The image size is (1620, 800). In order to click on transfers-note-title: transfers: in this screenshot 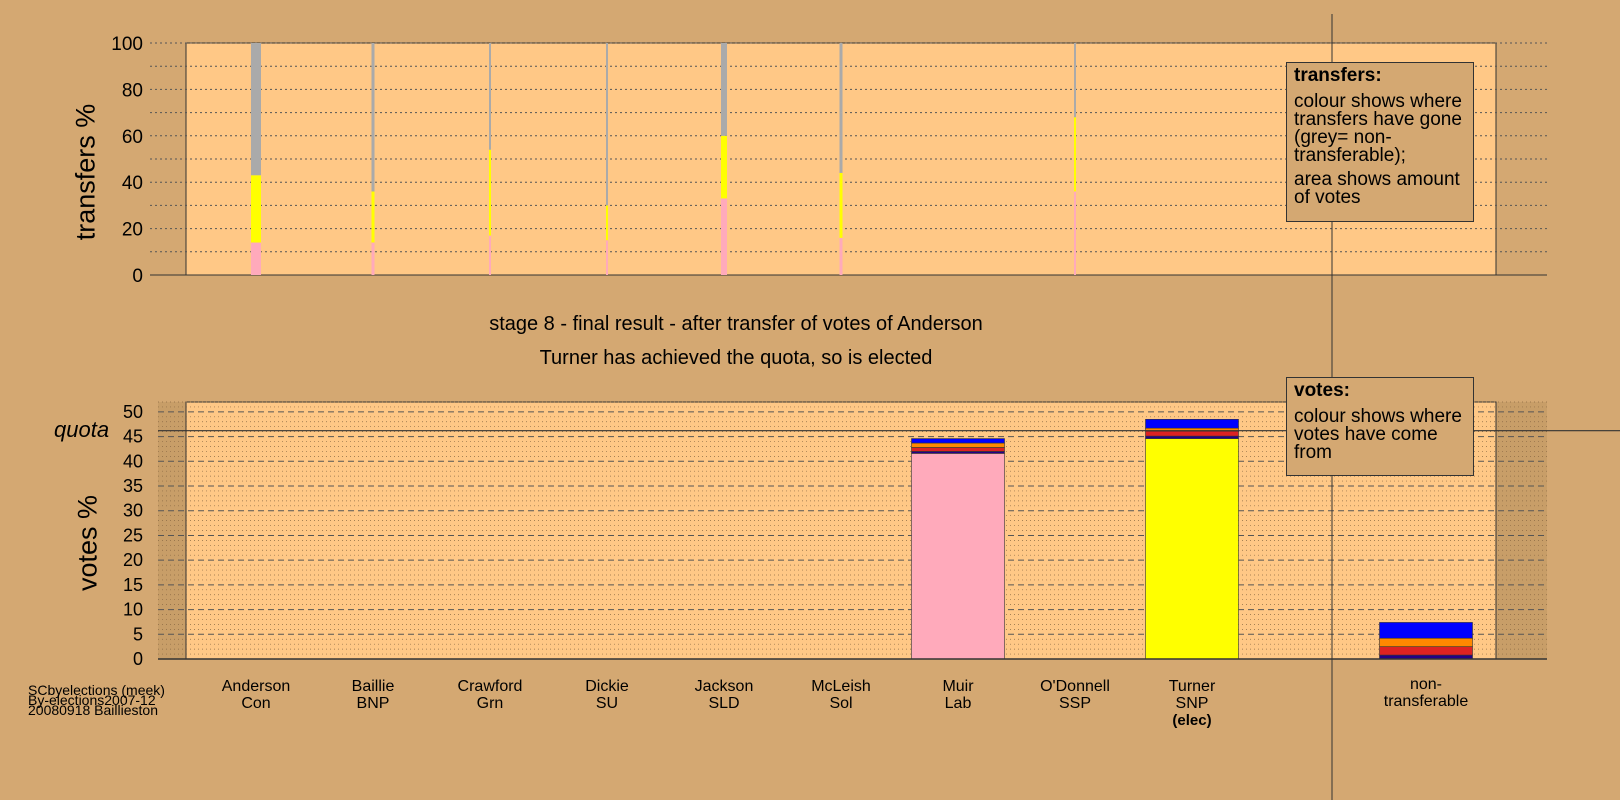, I will do `click(1338, 75)`.